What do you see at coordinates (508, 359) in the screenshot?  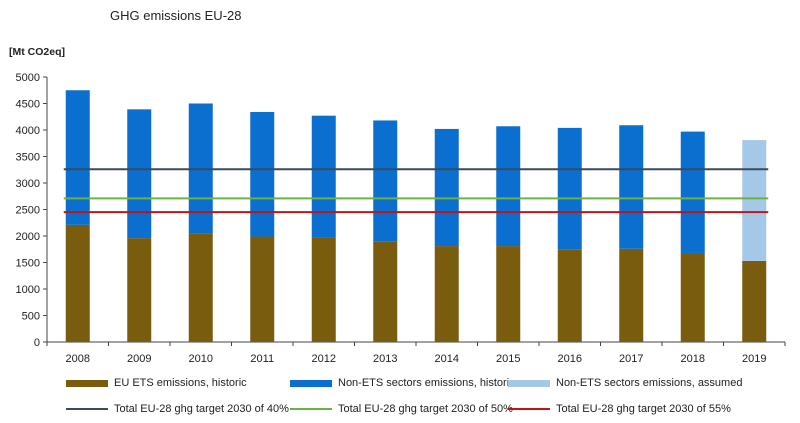 I see `x-tick-label: 2015` at bounding box center [508, 359].